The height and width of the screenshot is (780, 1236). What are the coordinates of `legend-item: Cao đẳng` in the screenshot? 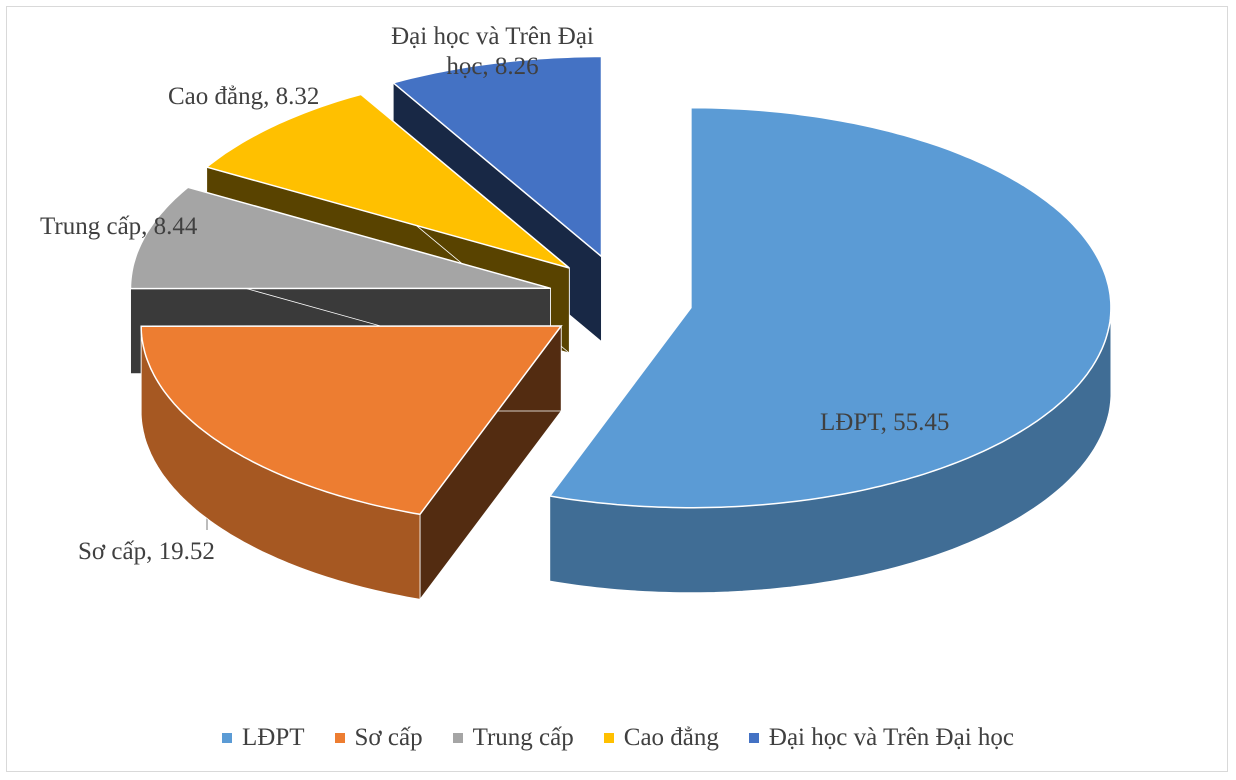 It's located at (661, 738).